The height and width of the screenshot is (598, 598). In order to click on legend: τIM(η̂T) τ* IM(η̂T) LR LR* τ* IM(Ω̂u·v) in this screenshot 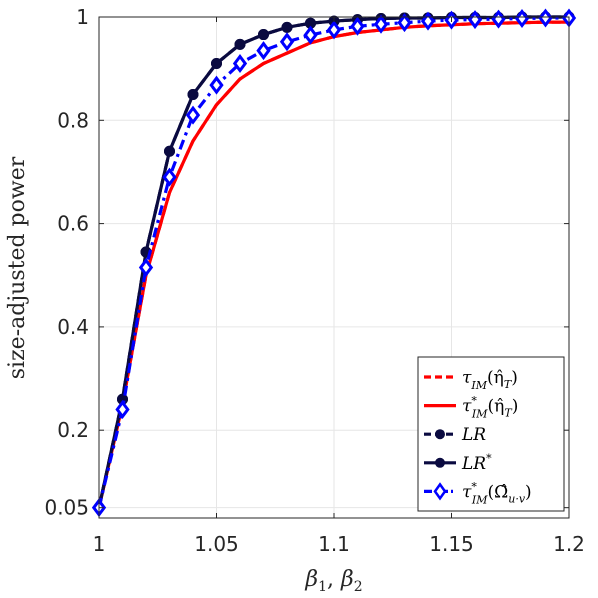, I will do `click(491, 434)`.